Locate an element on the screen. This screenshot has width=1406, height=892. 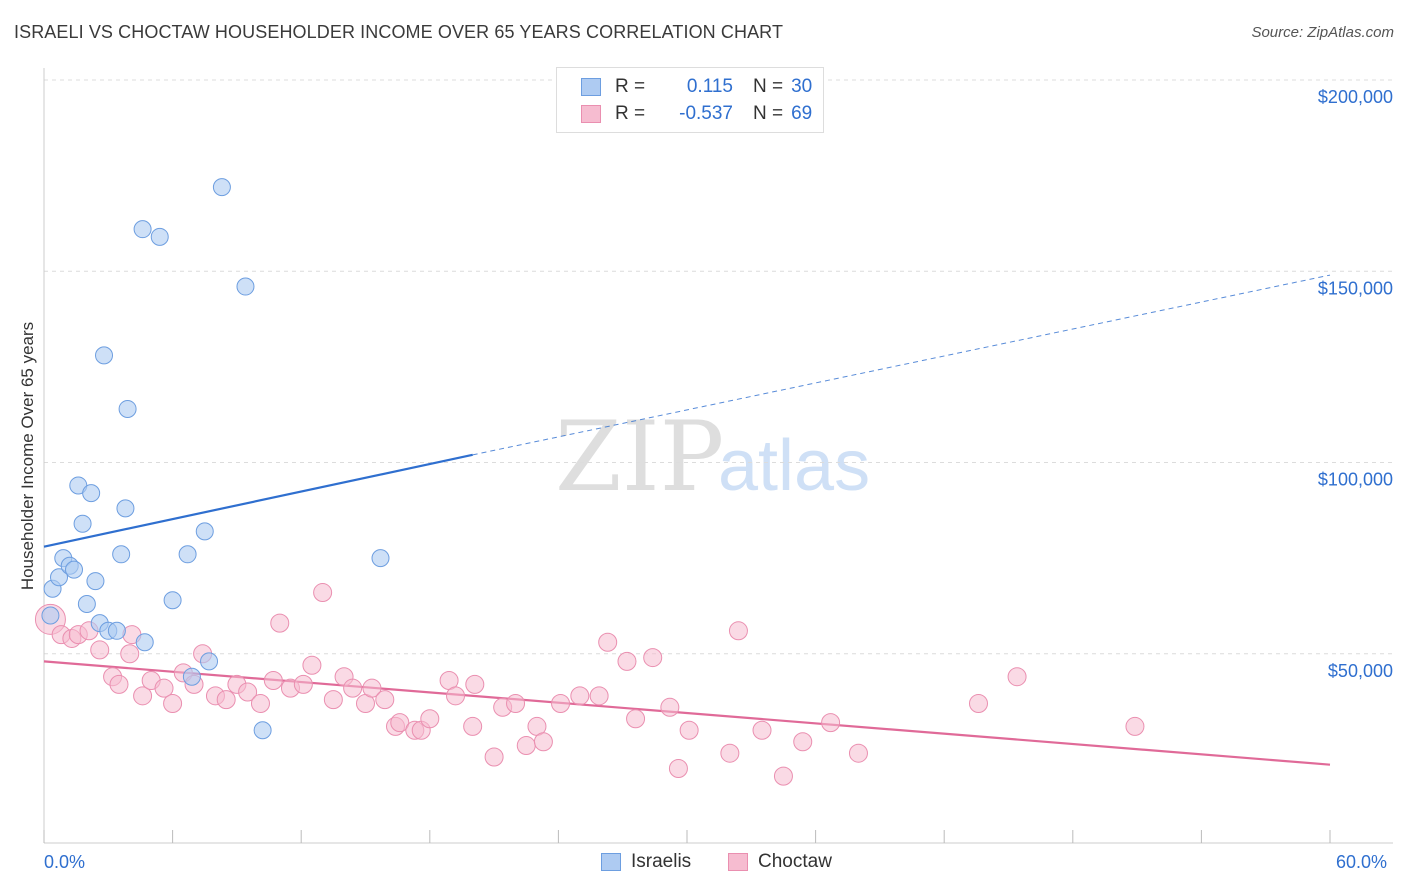
bottom-legend-israelis: Israelis is located at coordinates (646, 862).